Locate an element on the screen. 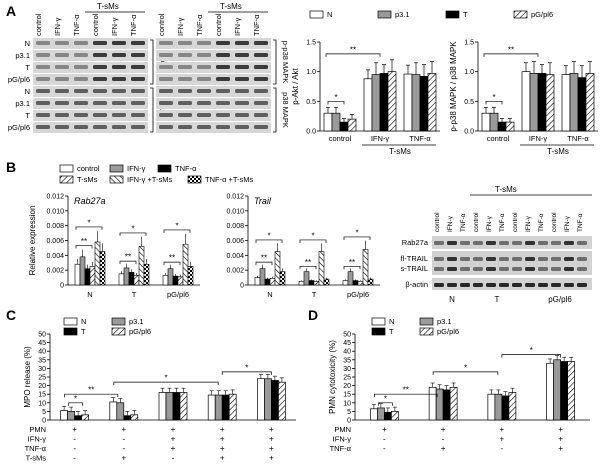 The width and height of the screenshot is (600, 471). blot-row-label: p3.1 is located at coordinates (22, 55).